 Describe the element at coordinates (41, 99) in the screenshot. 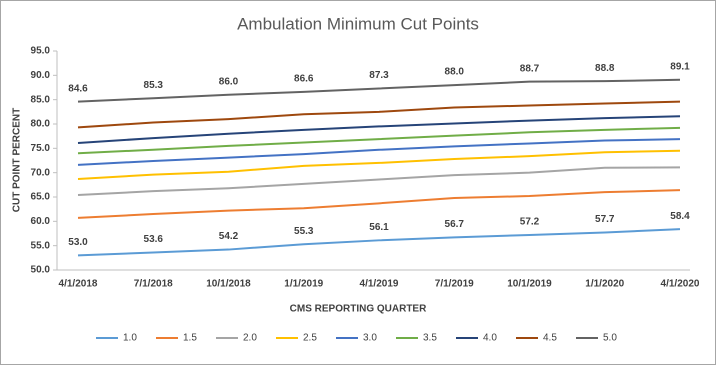

I see `y-tick-label: 85.0` at that location.